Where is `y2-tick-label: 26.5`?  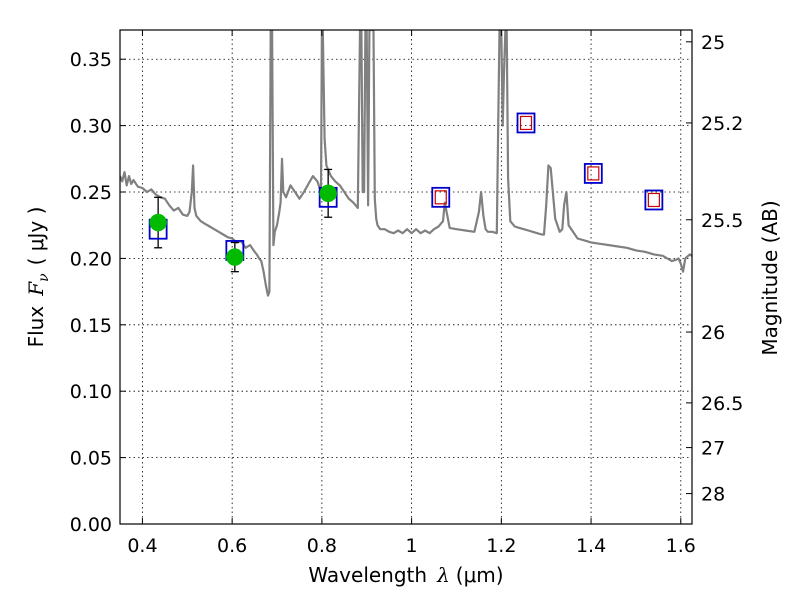
y2-tick-label: 26.5 is located at coordinates (722, 404).